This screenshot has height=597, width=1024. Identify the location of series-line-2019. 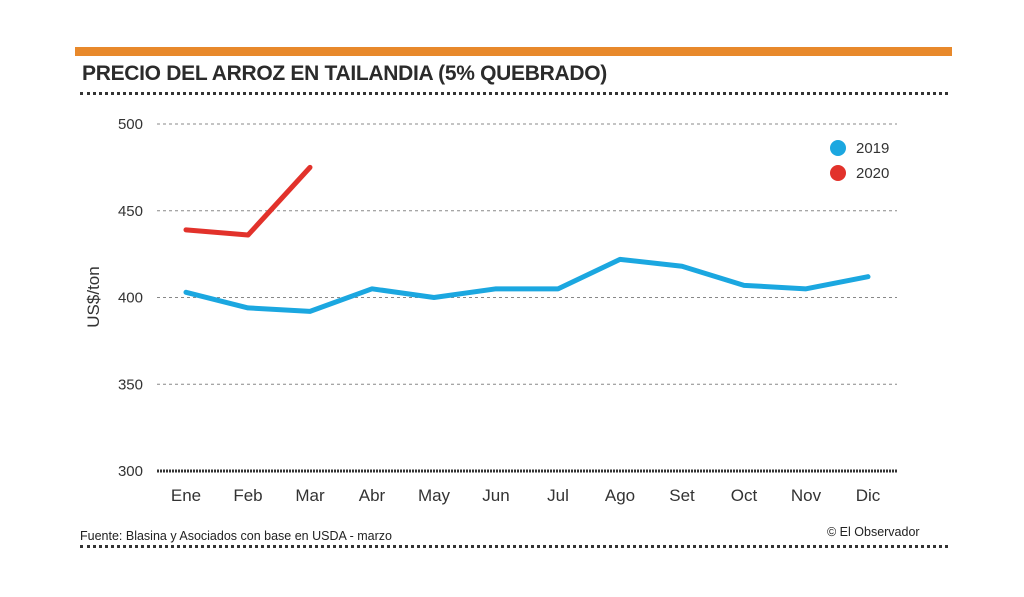
(527, 285).